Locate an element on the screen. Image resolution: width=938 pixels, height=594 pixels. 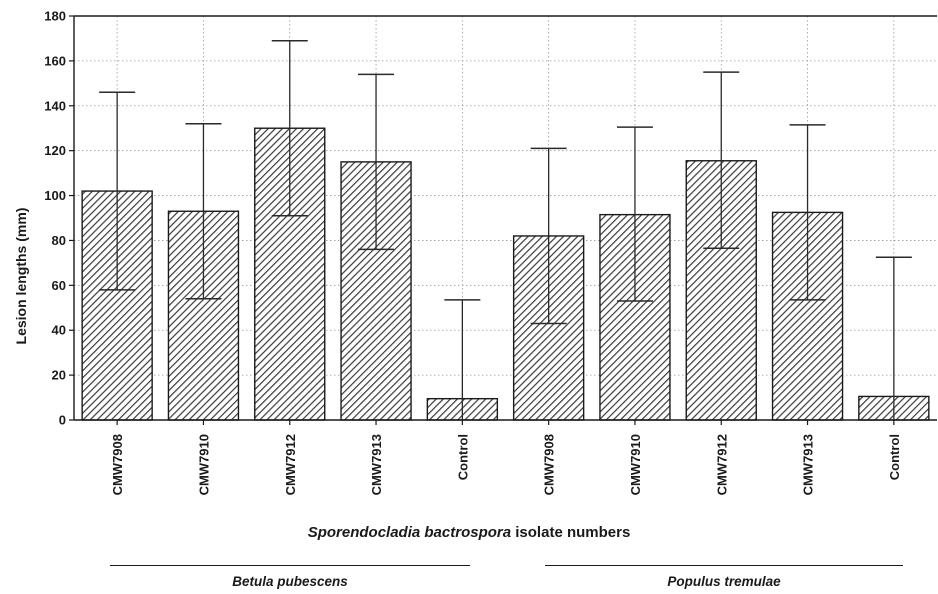
group-line-betula is located at coordinates (290, 565).